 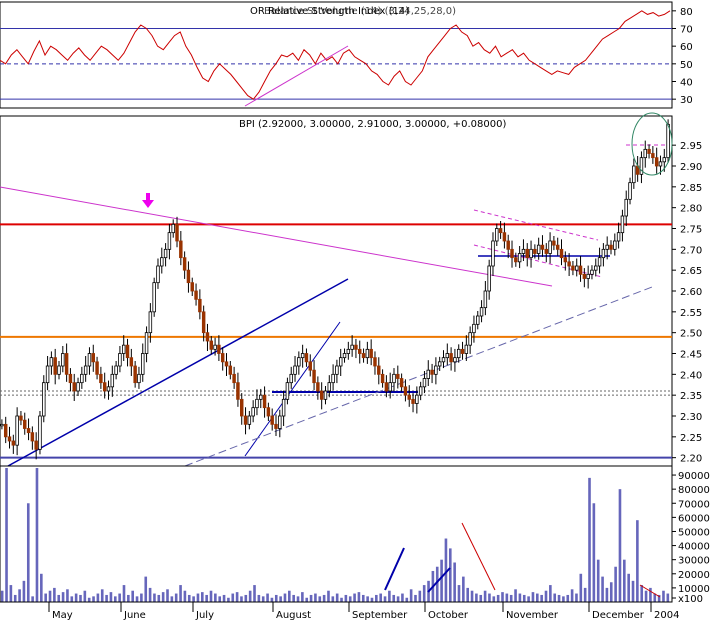 What do you see at coordinates (691, 438) in the screenshot?
I see `price-tick-label: 2.25` at bounding box center [691, 438].